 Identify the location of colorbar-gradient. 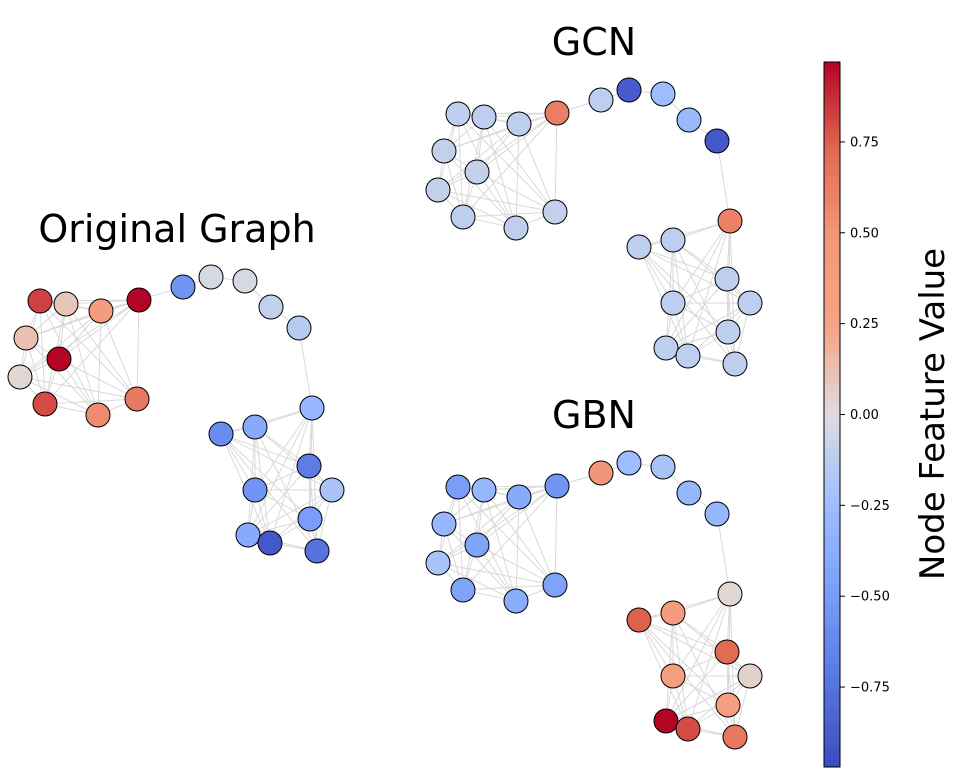
(832, 414).